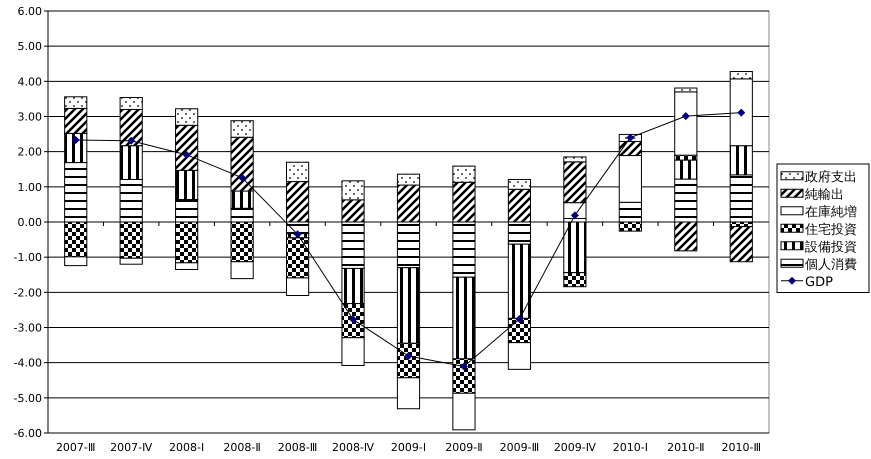 The image size is (871, 459). What do you see at coordinates (30, 152) in the screenshot?
I see `y-tick-label: 2.00` at bounding box center [30, 152].